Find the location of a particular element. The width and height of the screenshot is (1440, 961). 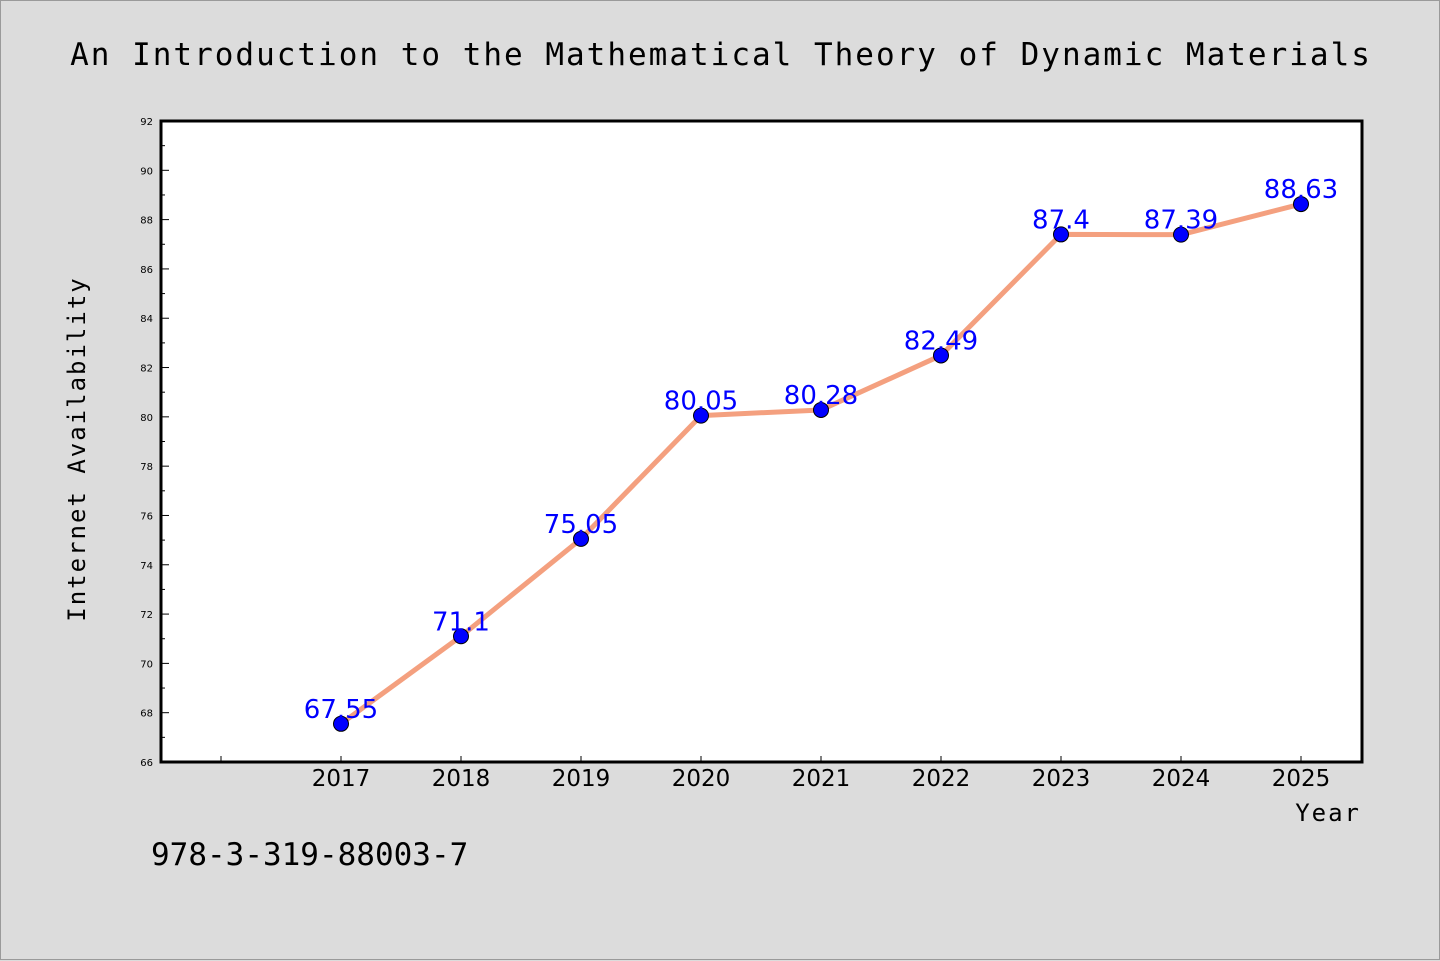

y-tick-label: 76 is located at coordinates (146, 516).